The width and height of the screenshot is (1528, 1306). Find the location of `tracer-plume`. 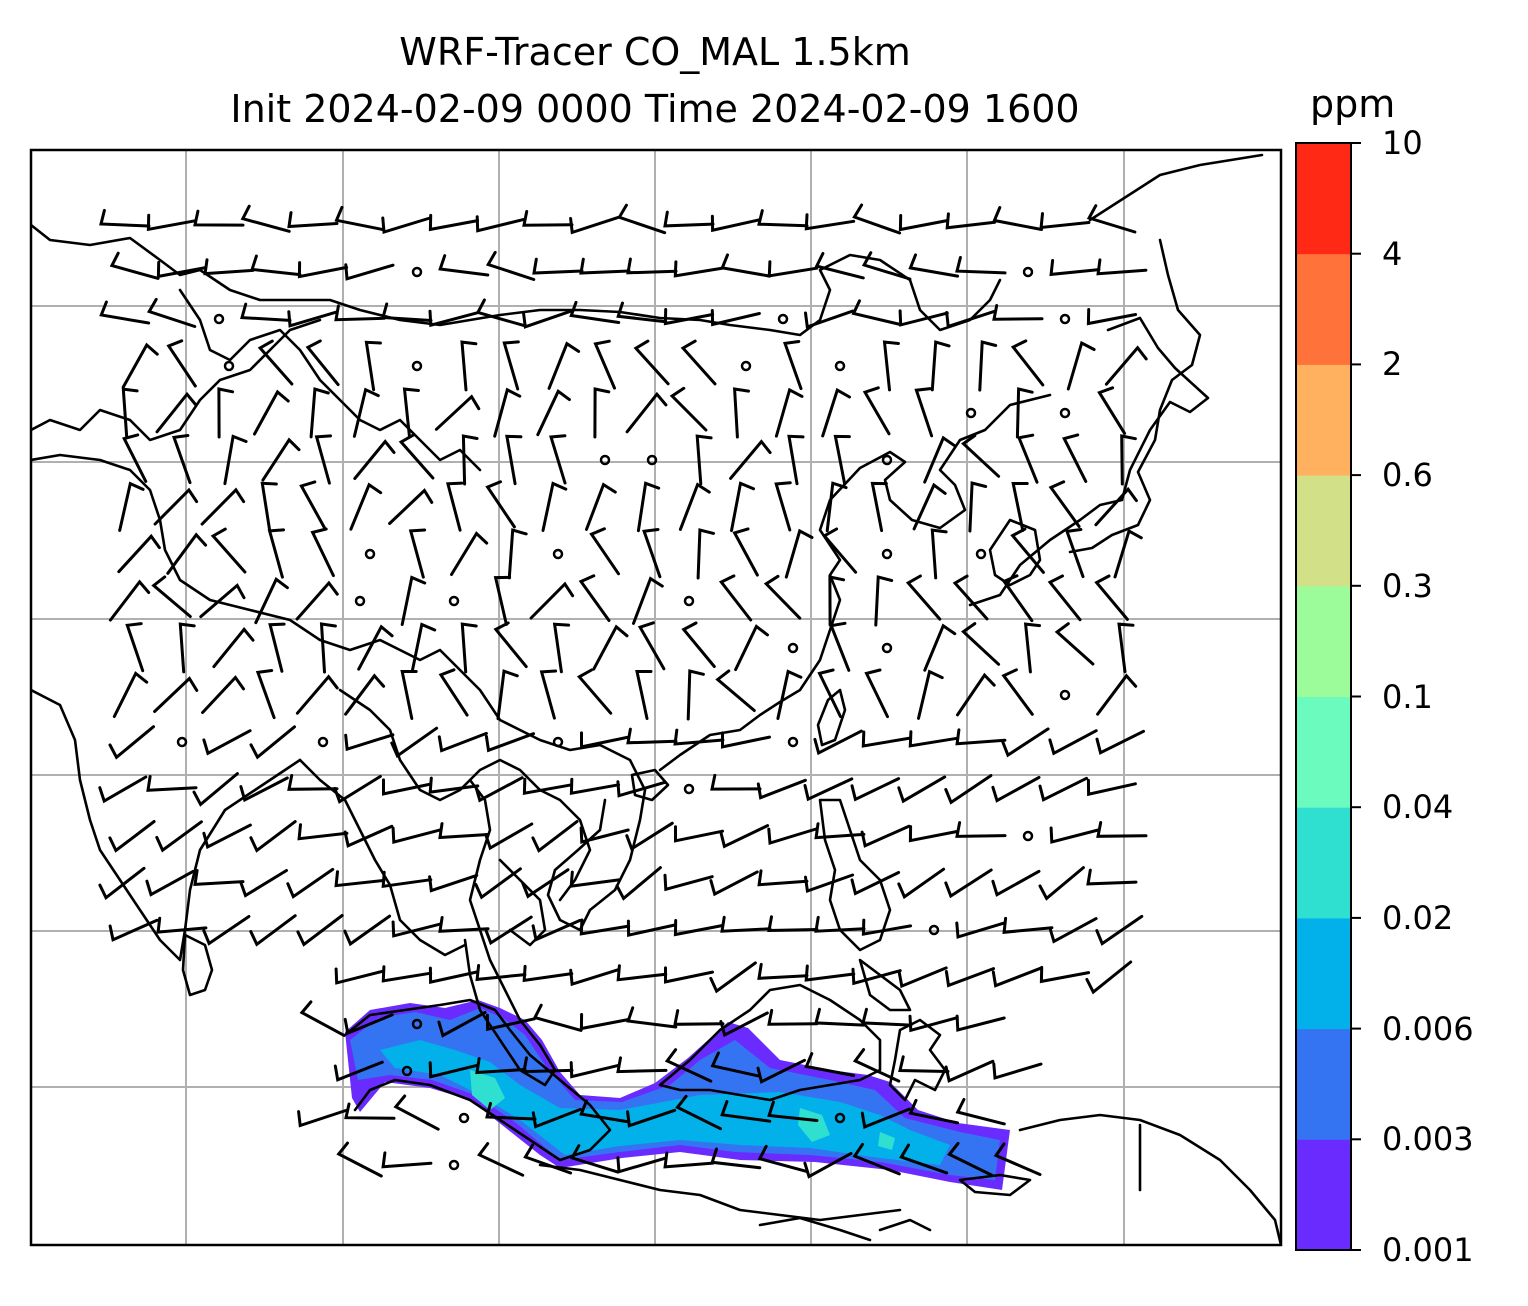

tracer-plume is located at coordinates (677, 1095).